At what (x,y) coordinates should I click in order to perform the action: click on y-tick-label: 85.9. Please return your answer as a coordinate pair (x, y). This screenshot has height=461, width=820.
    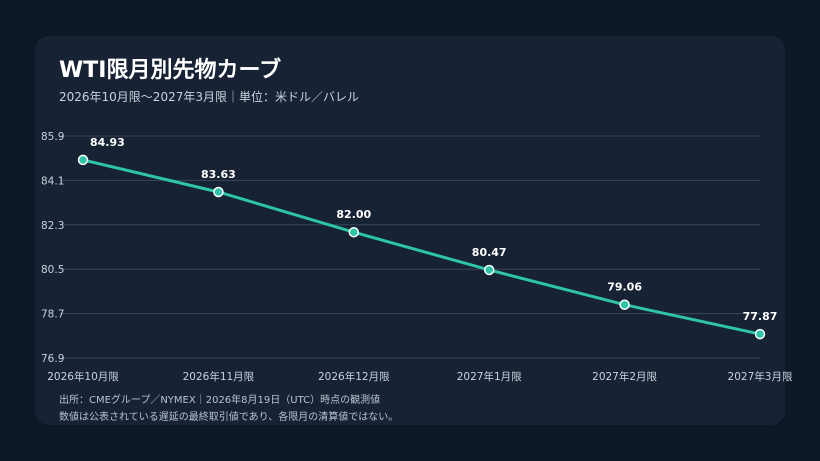
    Looking at the image, I should click on (52, 137).